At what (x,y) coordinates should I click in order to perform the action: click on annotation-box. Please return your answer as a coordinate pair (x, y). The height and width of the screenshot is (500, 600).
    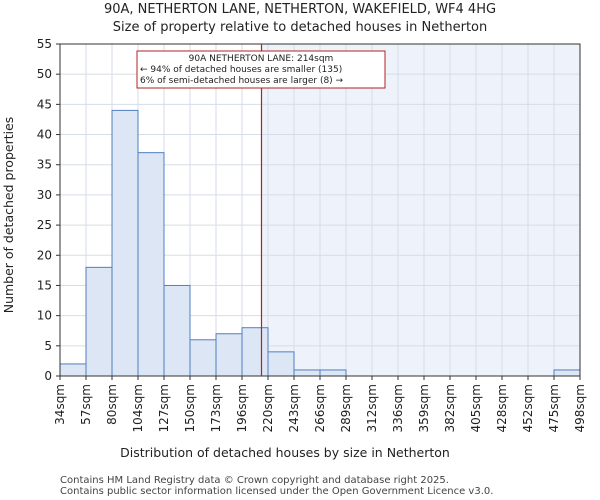
    Looking at the image, I should click on (261, 69).